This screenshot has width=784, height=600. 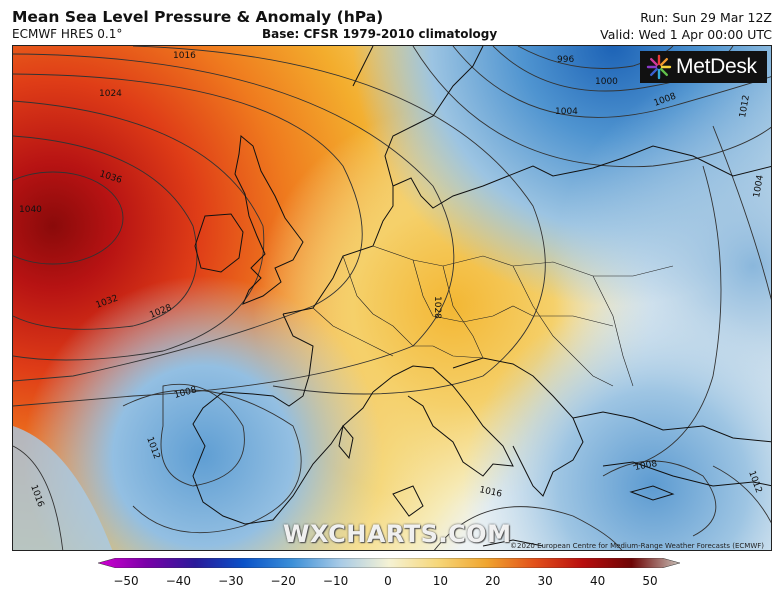 What do you see at coordinates (606, 82) in the screenshot?
I see `isobar-label: 1000` at bounding box center [606, 82].